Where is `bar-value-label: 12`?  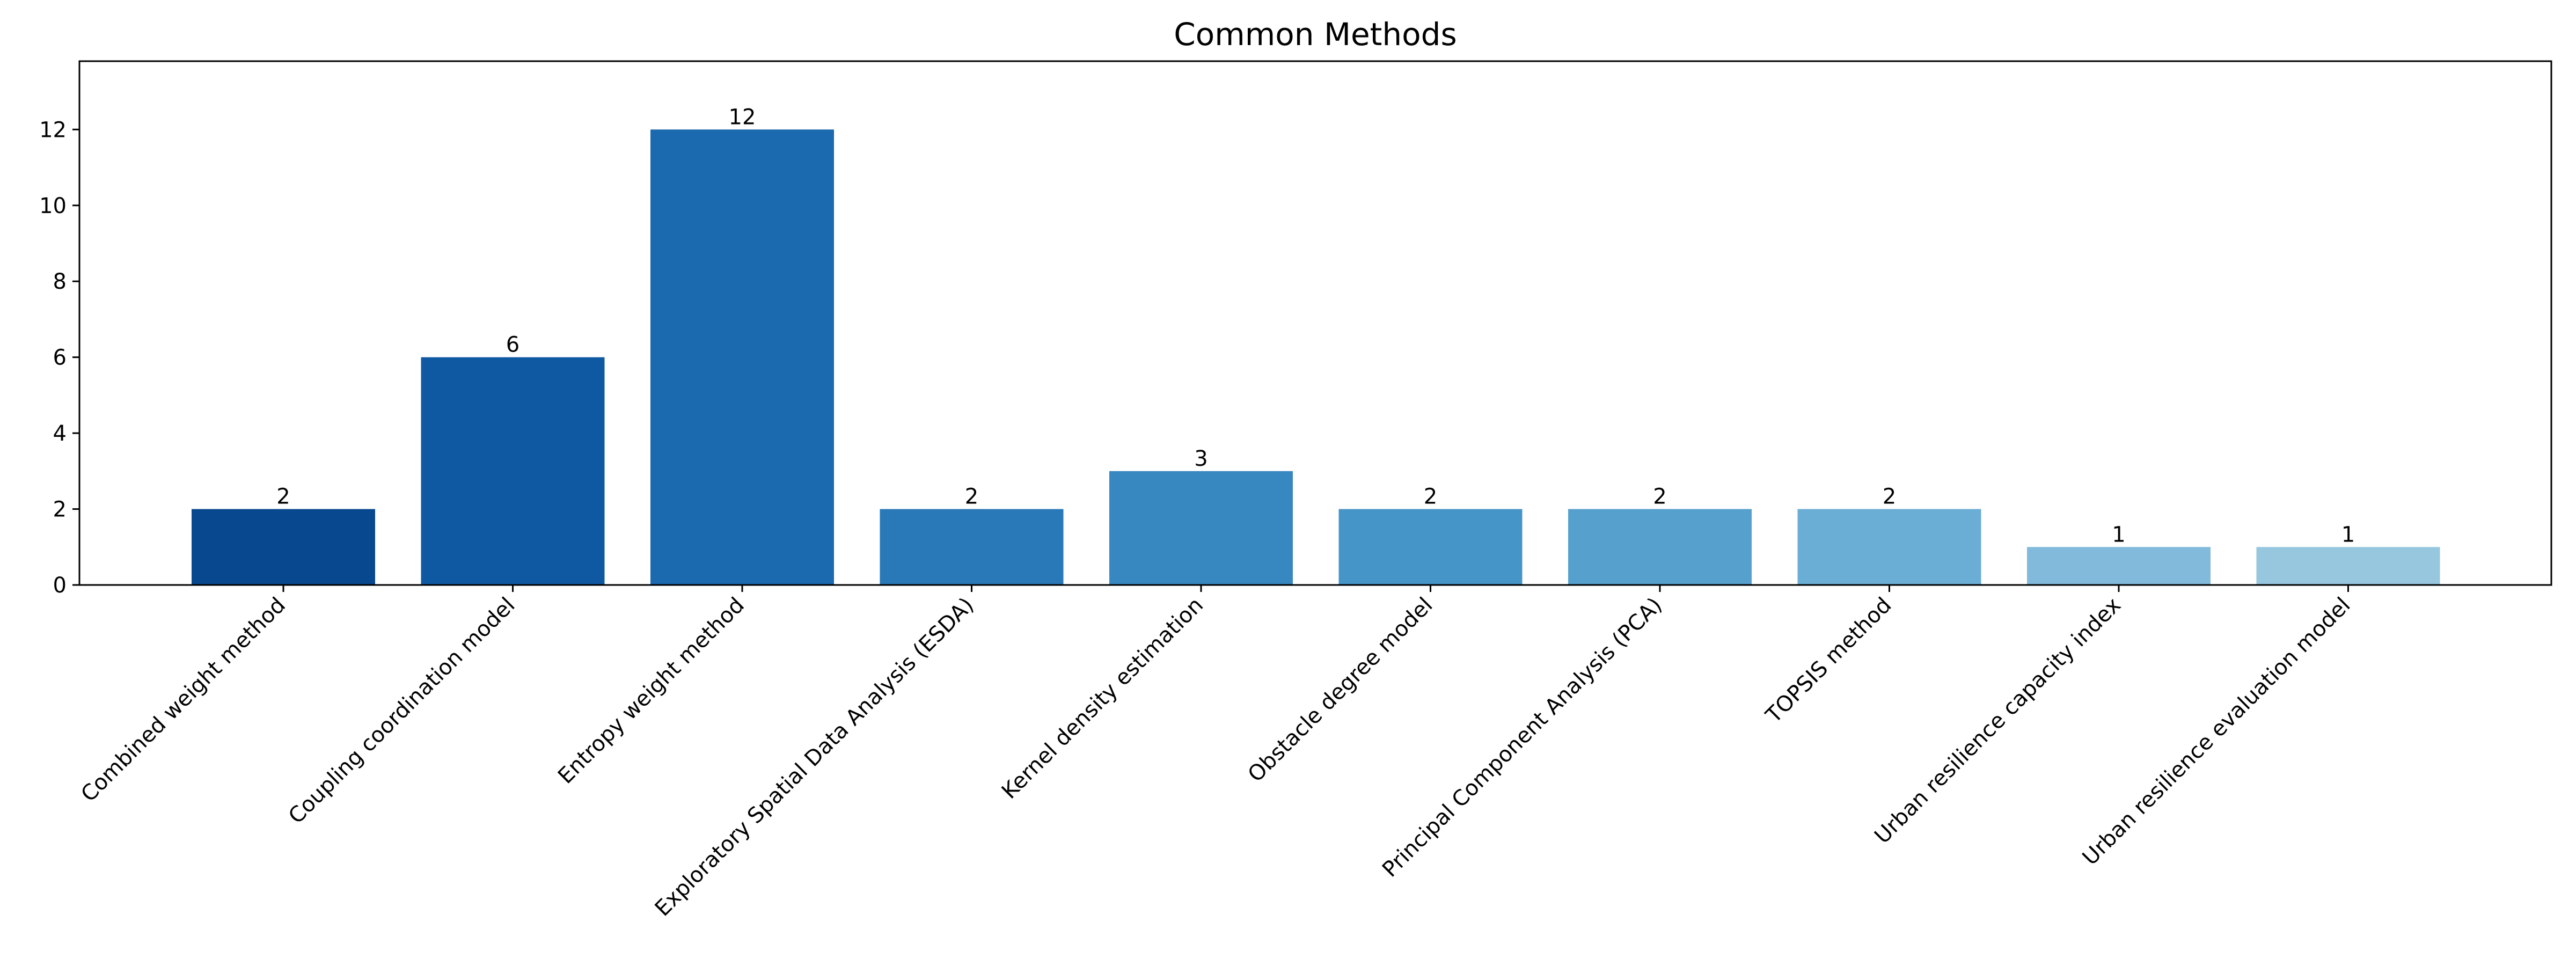 bar-value-label: 12 is located at coordinates (742, 117).